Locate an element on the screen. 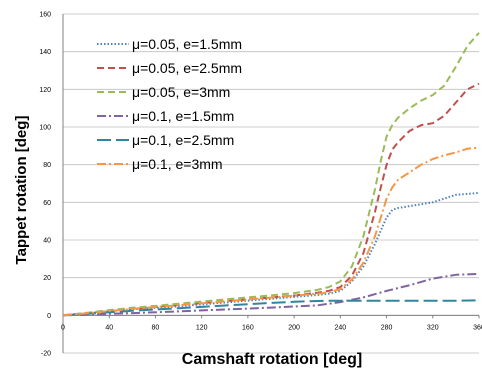 This screenshot has width=482, height=378. y-tick-label: 60 is located at coordinates (47, 203).